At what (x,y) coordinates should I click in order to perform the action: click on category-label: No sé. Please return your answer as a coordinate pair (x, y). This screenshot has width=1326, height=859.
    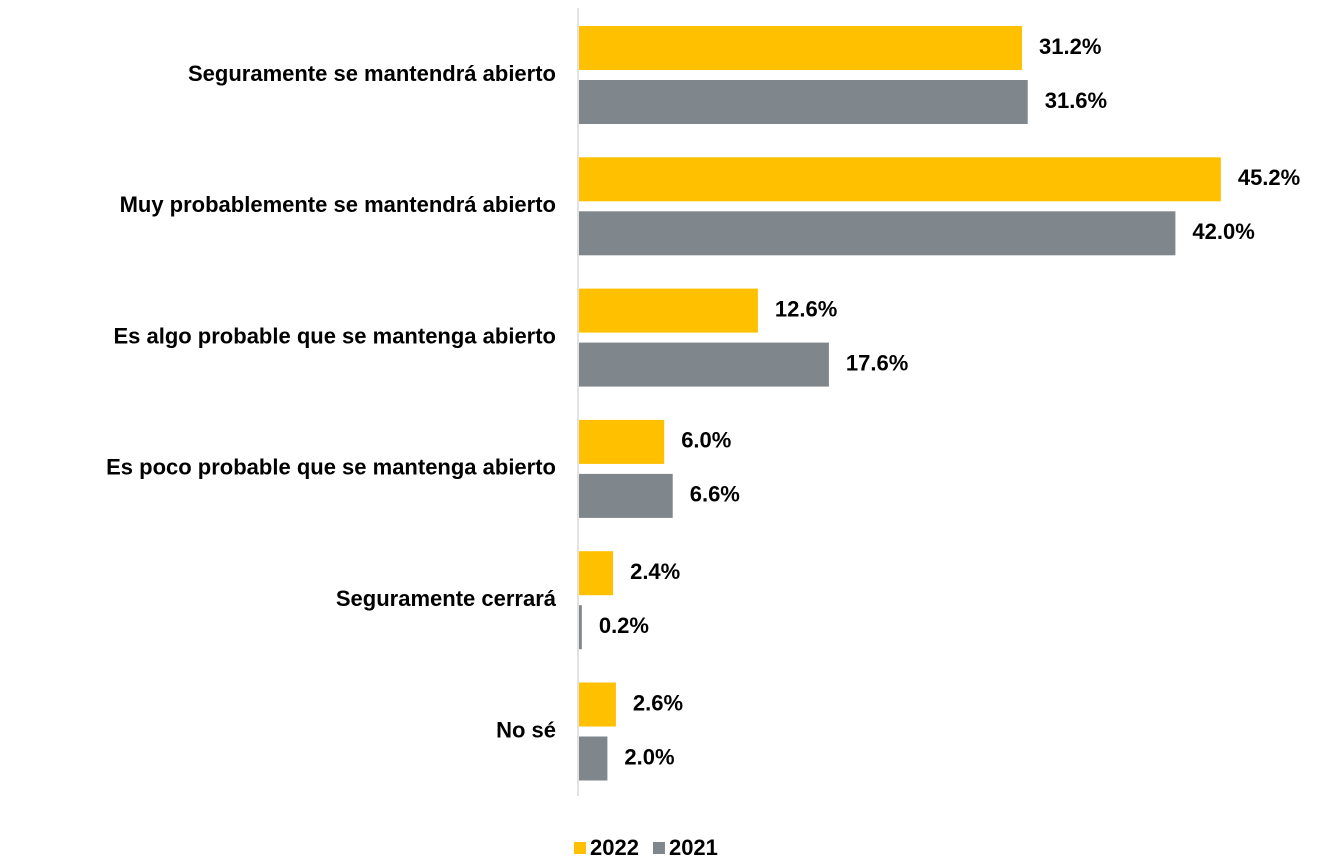
    Looking at the image, I should click on (526, 729).